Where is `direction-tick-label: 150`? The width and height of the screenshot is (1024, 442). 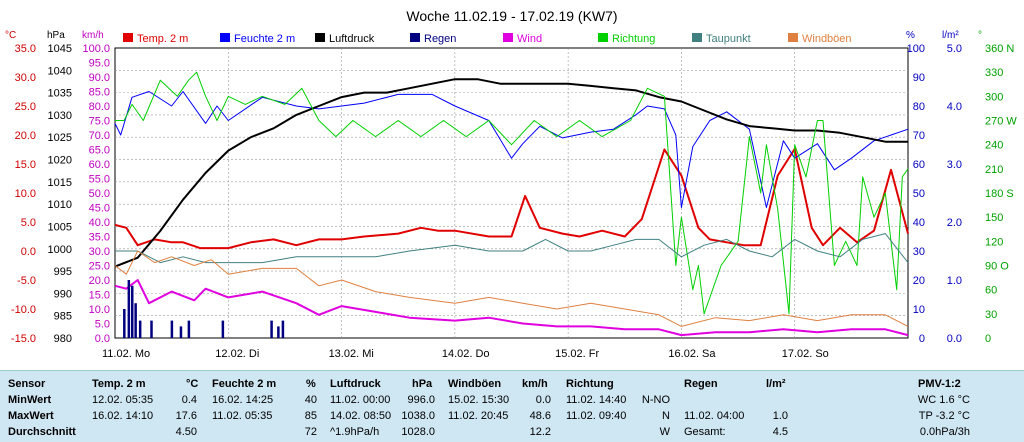 direction-tick-label: 150 is located at coordinates (994, 218).